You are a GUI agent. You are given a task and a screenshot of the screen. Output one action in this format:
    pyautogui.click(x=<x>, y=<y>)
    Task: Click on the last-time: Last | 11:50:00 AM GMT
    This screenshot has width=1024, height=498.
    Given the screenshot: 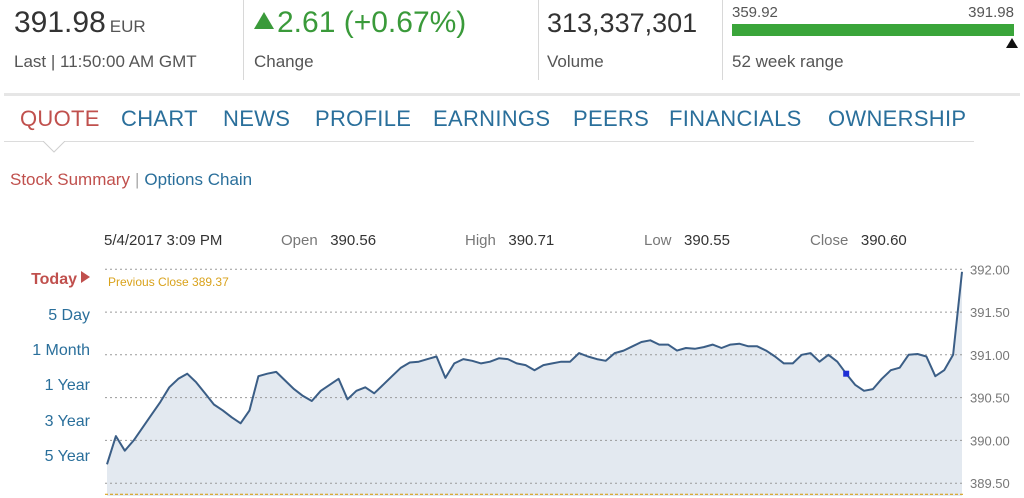 What is the action you would take?
    pyautogui.click(x=105, y=61)
    